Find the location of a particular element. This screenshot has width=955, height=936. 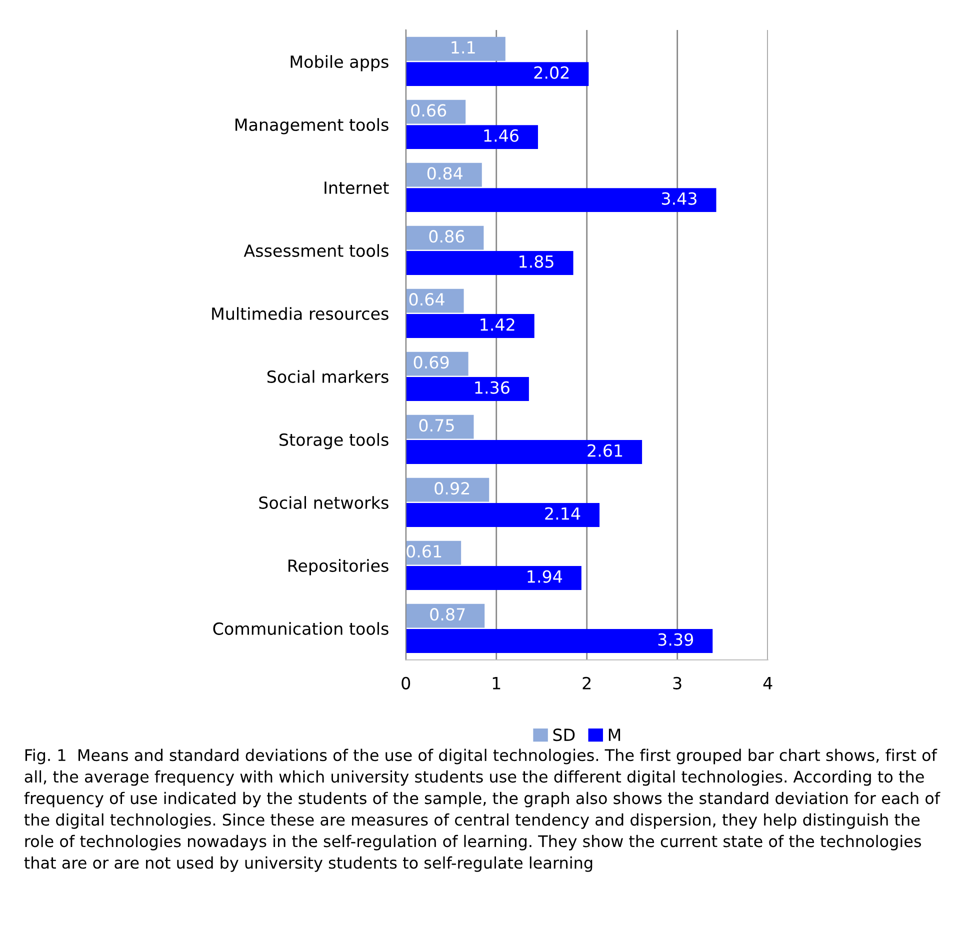

y-tick-label: Multimedia resources is located at coordinates (300, 313).